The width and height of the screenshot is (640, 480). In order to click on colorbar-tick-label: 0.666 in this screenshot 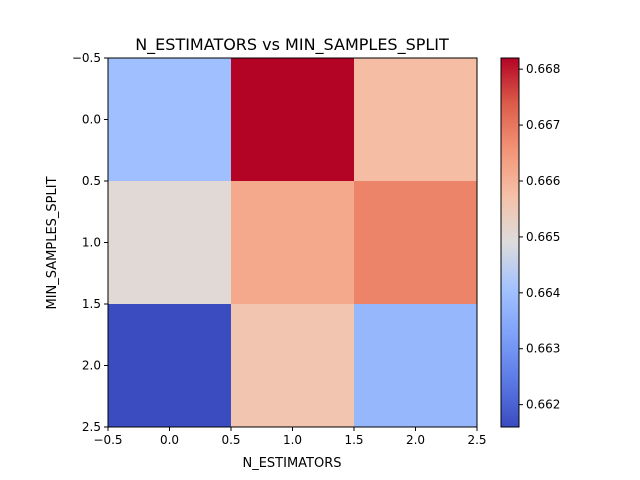, I will do `click(543, 181)`.